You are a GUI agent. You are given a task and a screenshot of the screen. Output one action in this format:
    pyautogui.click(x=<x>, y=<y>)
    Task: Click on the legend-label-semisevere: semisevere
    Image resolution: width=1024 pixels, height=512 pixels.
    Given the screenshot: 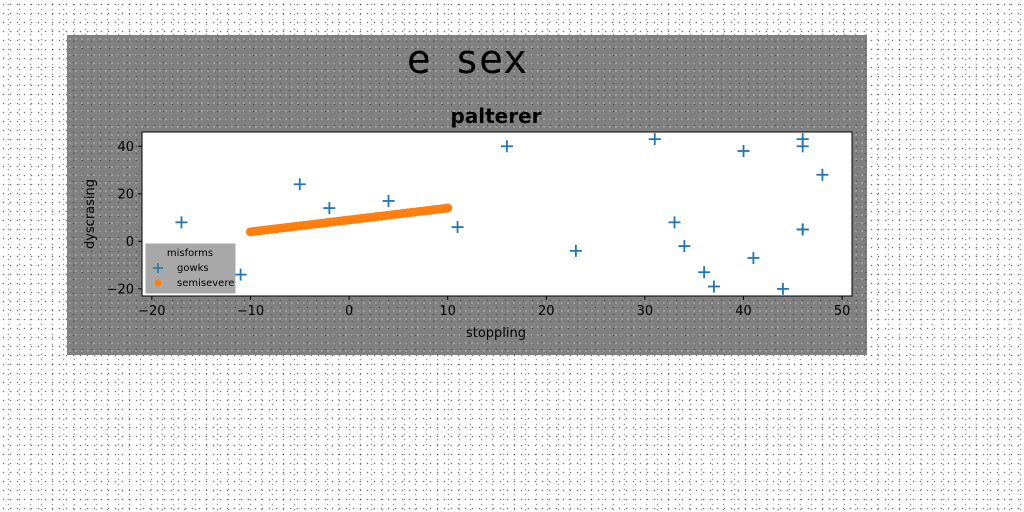 What is the action you would take?
    pyautogui.click(x=205, y=283)
    